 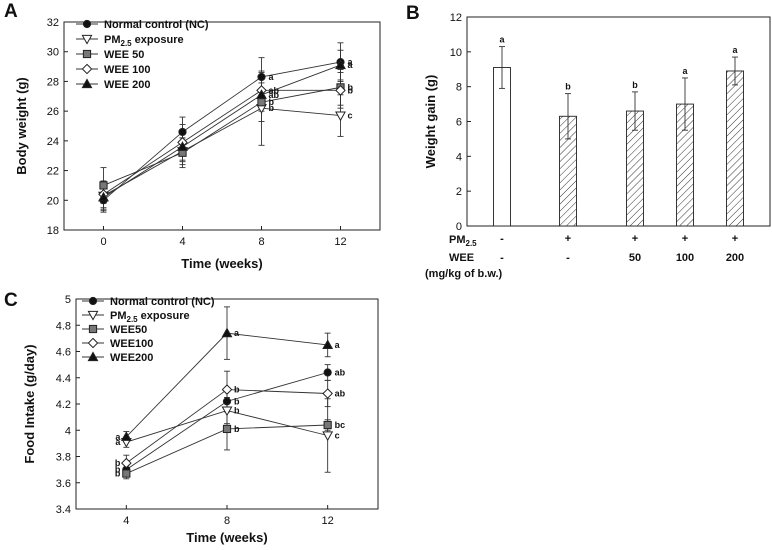 I want to click on legend-label: WEE 100, so click(x=127, y=70).